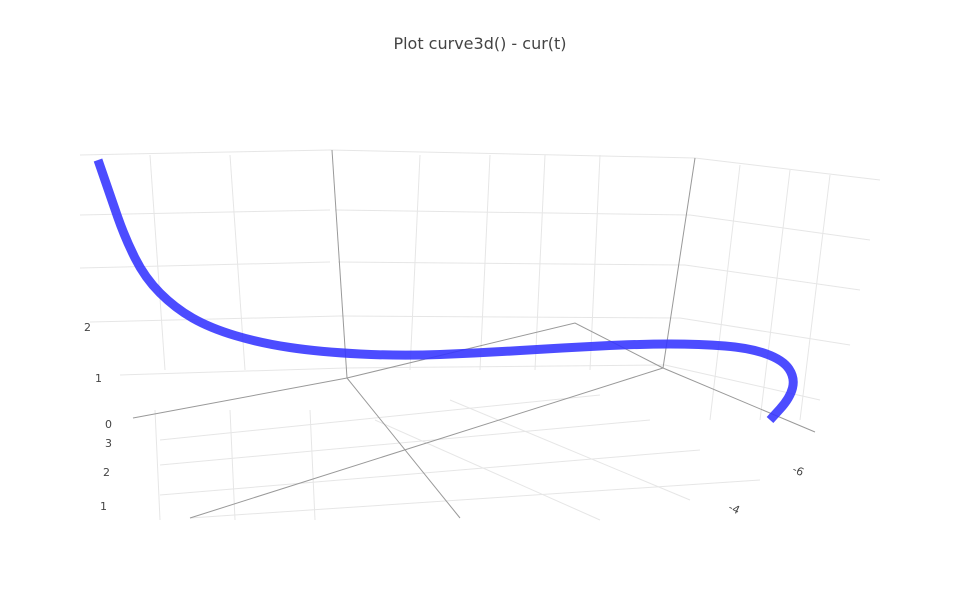  Describe the element at coordinates (108, 424) in the screenshot. I see `z-tick-0: 0` at that location.